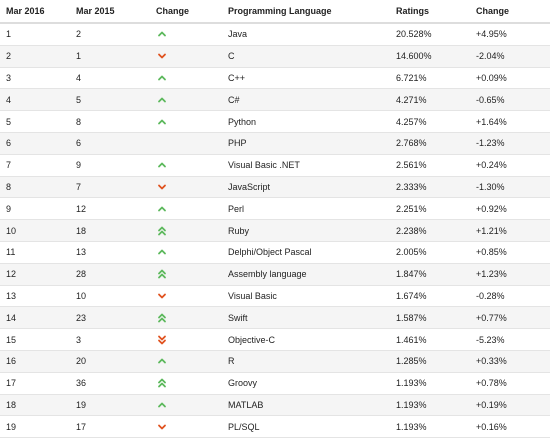 Image resolution: width=550 pixels, height=438 pixels. Describe the element at coordinates (510, 56) in the screenshot. I see `rating-change: -2.04%` at that location.